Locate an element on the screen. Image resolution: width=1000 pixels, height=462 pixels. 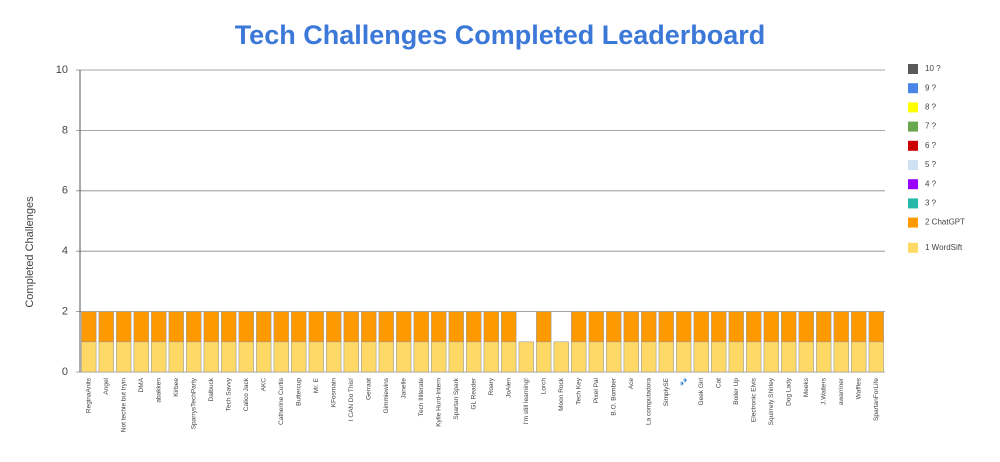
legend-label: 9 ? is located at coordinates (931, 87).